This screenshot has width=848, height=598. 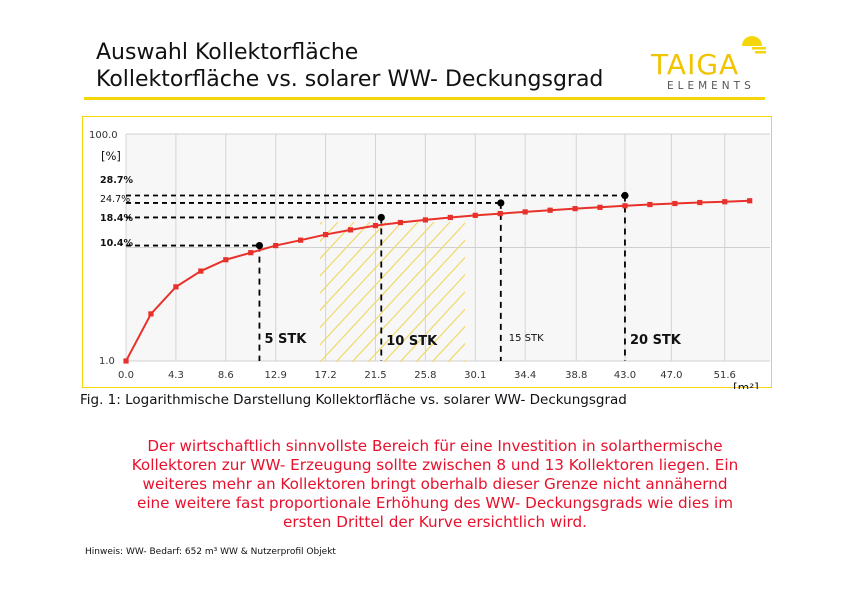 I want to click on stk-label: 10 STK, so click(x=412, y=341).